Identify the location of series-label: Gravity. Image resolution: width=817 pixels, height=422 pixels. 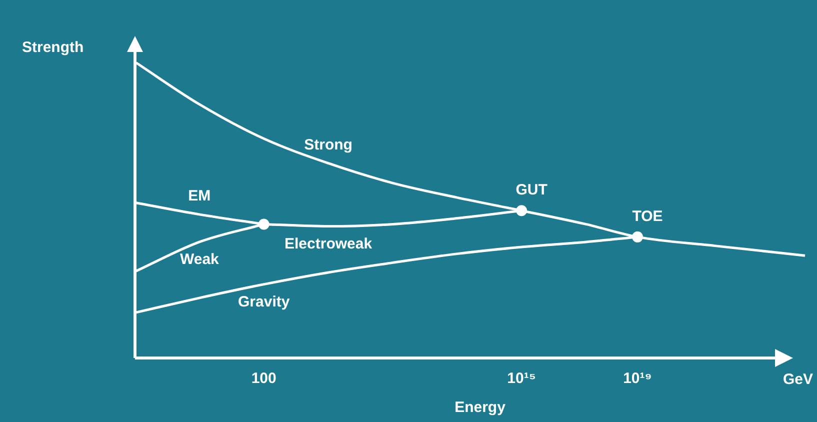
(264, 301).